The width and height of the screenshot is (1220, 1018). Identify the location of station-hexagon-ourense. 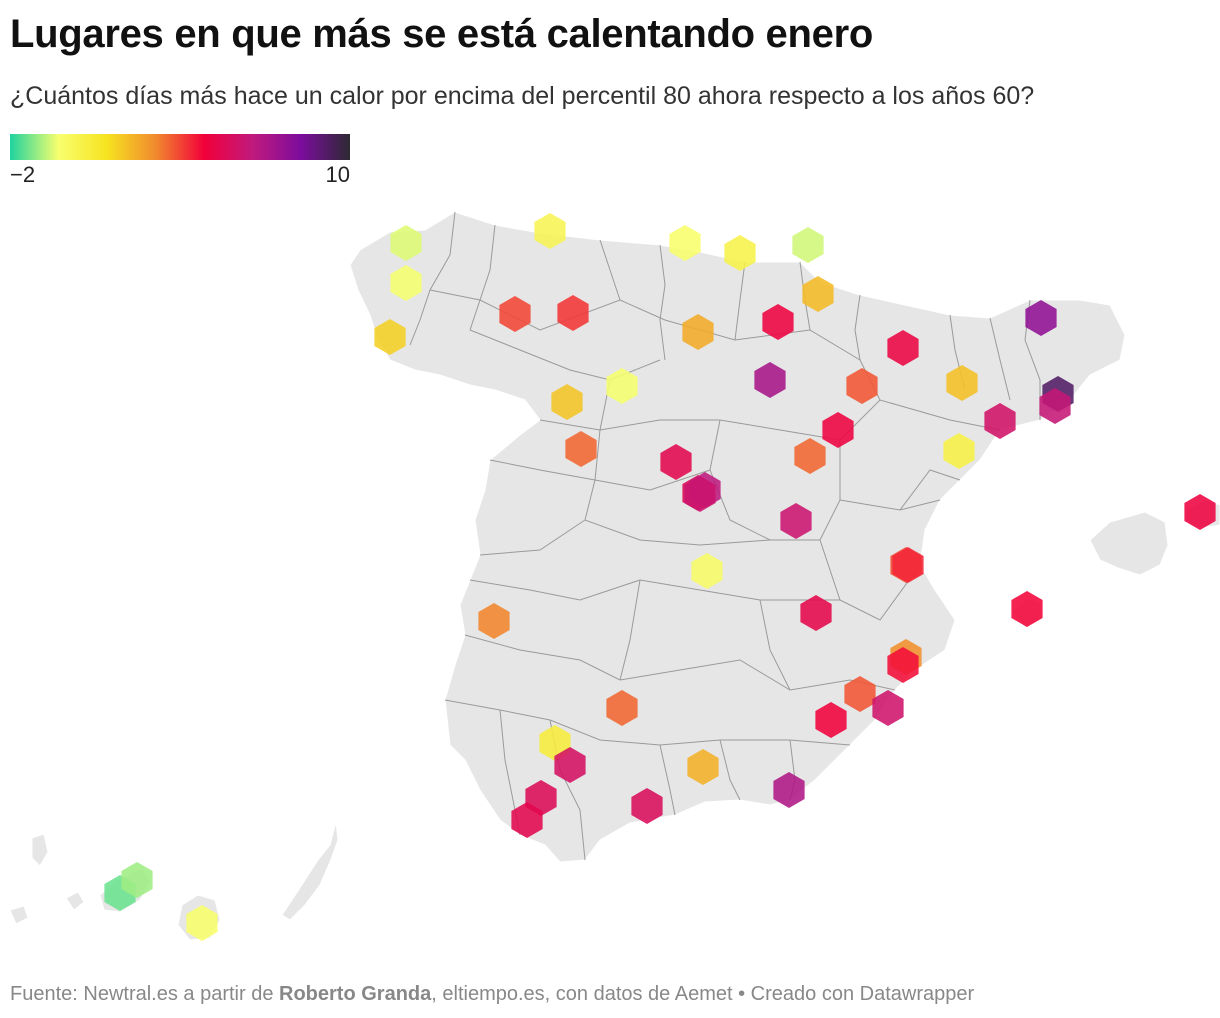
(390, 337).